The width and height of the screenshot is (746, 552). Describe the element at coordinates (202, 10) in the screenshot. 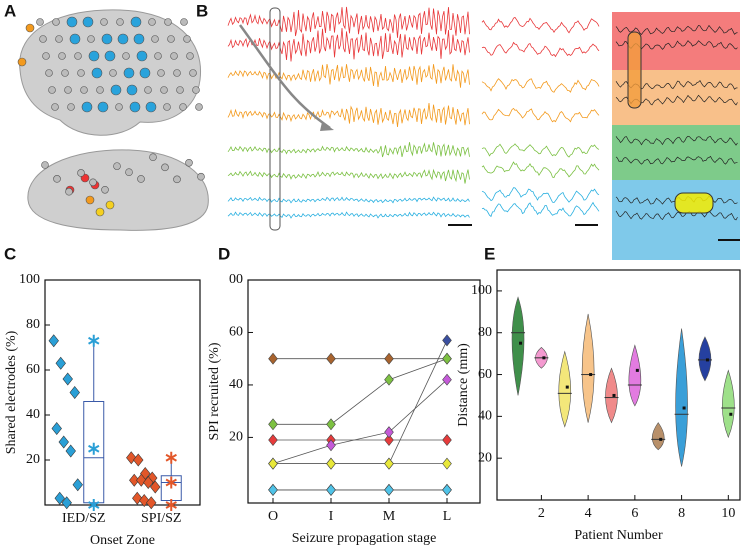

I see `panel-label: B` at that location.